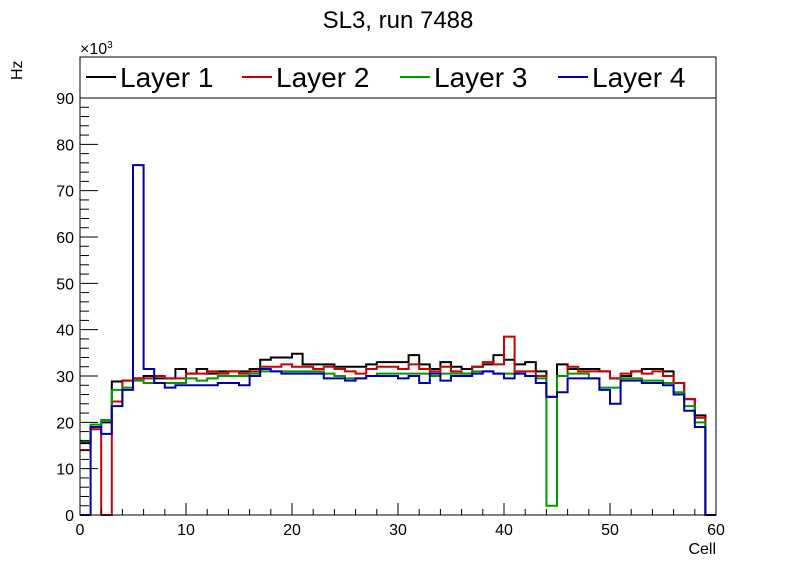 Image resolution: width=796 pixels, height=572 pixels. What do you see at coordinates (69, 516) in the screenshot?
I see `y-tick-label: 0` at bounding box center [69, 516].